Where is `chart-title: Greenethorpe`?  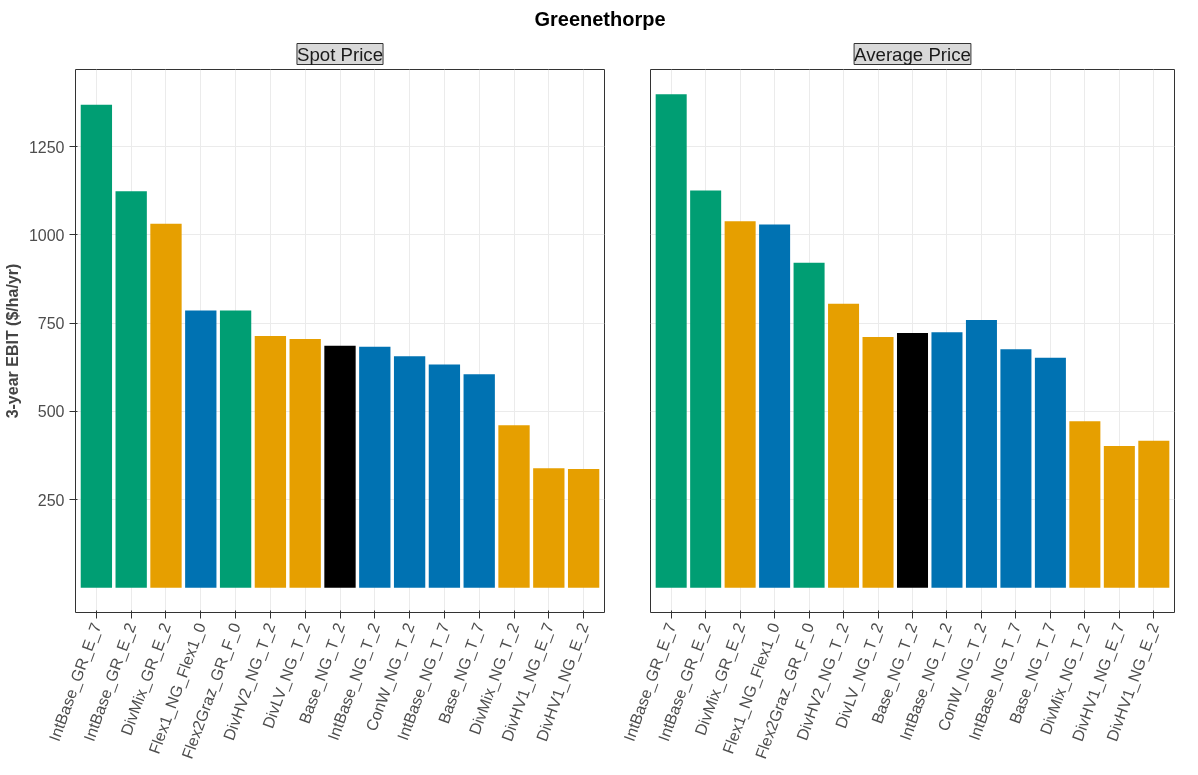 chart-title: Greenethorpe is located at coordinates (600, 19).